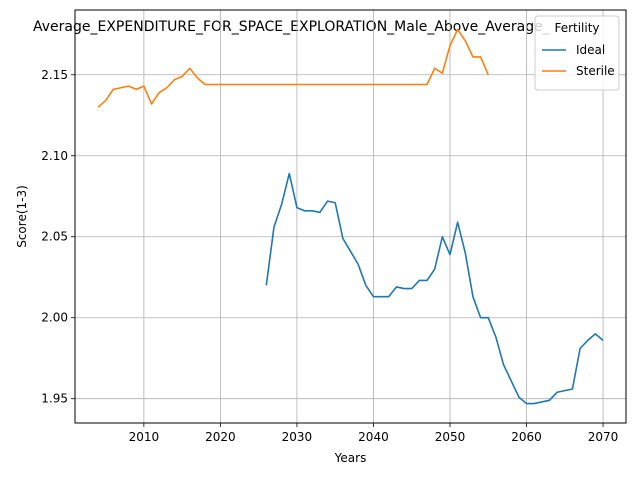 This screenshot has height=480, width=640. What do you see at coordinates (576, 28) in the screenshot?
I see `legend-title: Fertility` at bounding box center [576, 28].